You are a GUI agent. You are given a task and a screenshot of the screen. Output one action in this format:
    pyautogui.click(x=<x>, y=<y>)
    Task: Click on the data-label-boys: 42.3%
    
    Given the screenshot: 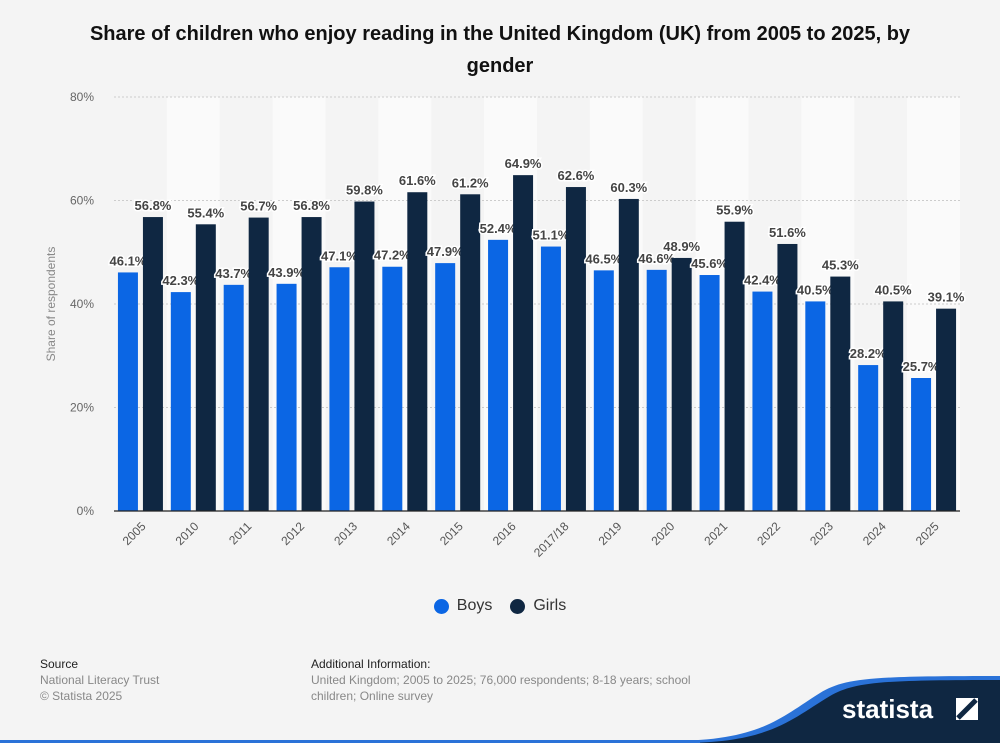 What is the action you would take?
    pyautogui.click(x=180, y=280)
    